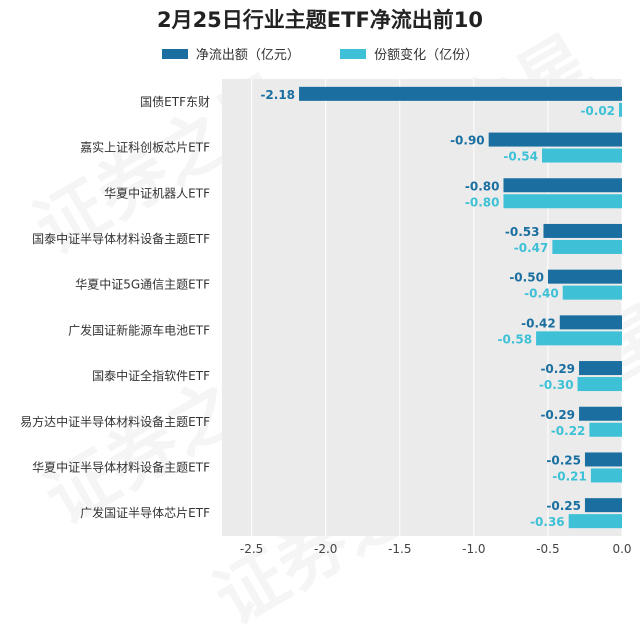 The width and height of the screenshot is (640, 644). Describe the element at coordinates (115, 421) in the screenshot. I see `y-category-label: 易方达中证半导体材料设备主题ETF` at that location.